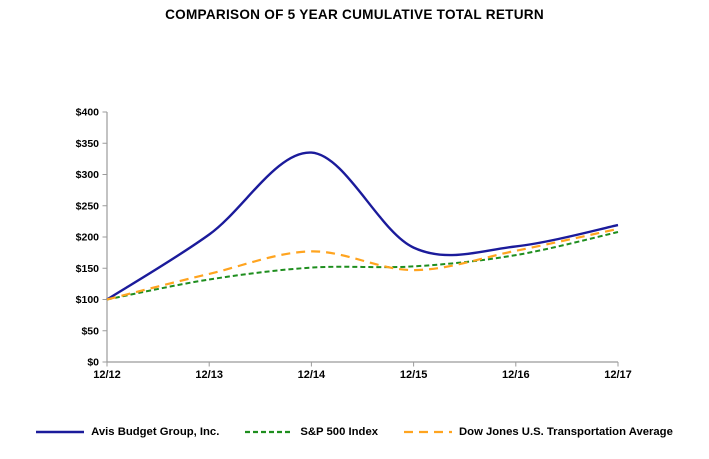  What do you see at coordinates (155, 432) in the screenshot?
I see `legend-label: Avis Budget Group, Inc.` at bounding box center [155, 432].